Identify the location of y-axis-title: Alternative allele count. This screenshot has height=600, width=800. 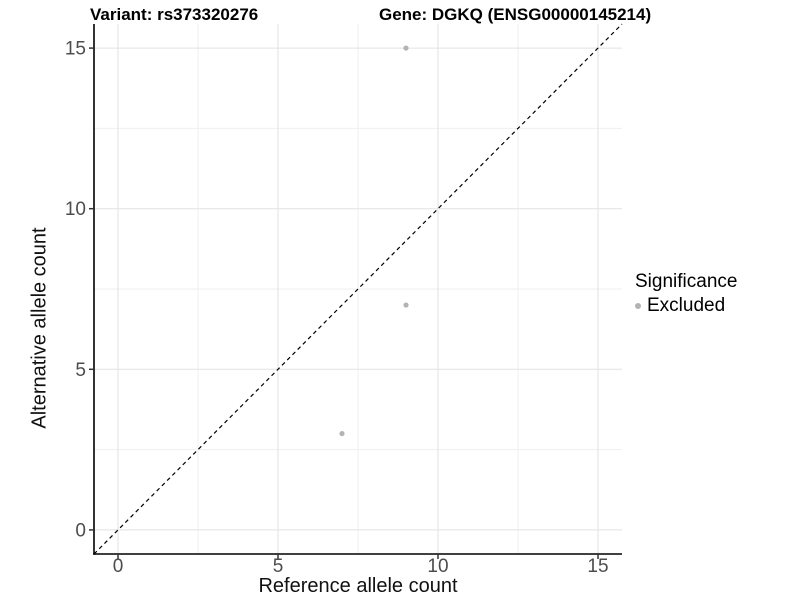
(39, 328).